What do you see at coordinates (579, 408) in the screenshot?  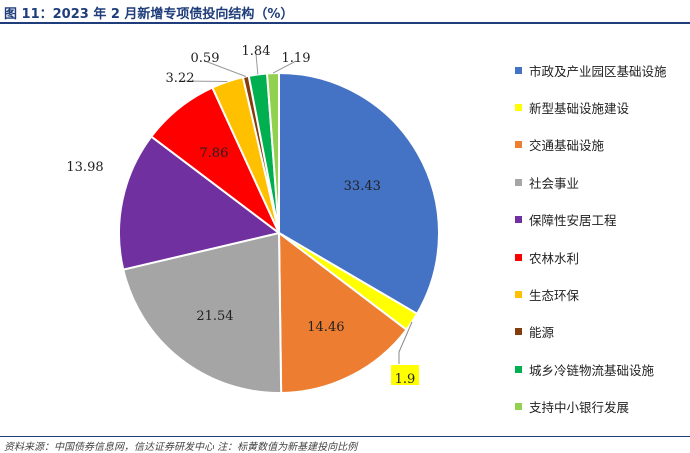 I see `legend-label: 支持中小银行发展` at bounding box center [579, 408].